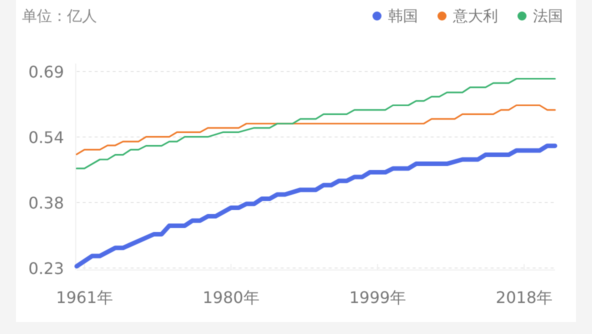  Describe the element at coordinates (548, 16) in the screenshot. I see `legend-label: 法国` at that location.